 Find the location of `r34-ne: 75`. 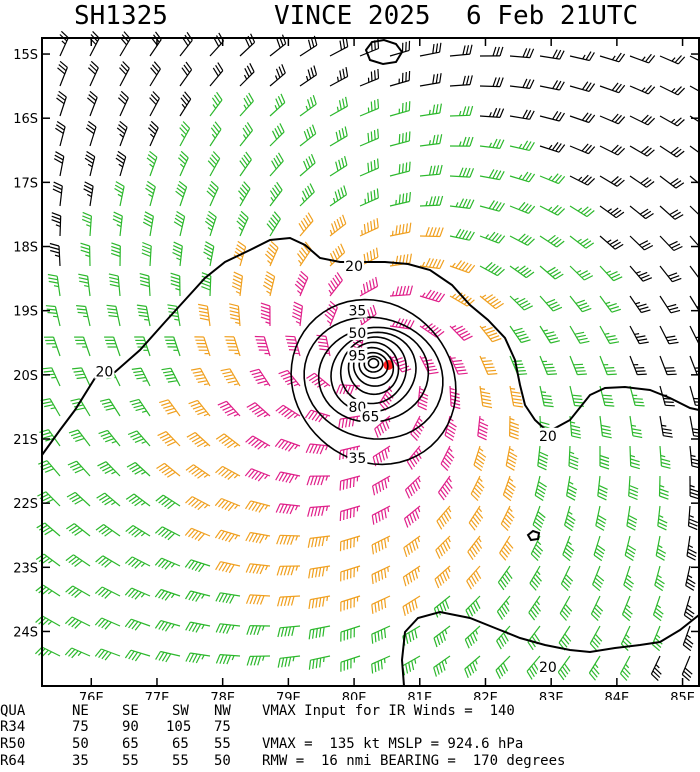

r34-ne: 75 is located at coordinates (80, 727).